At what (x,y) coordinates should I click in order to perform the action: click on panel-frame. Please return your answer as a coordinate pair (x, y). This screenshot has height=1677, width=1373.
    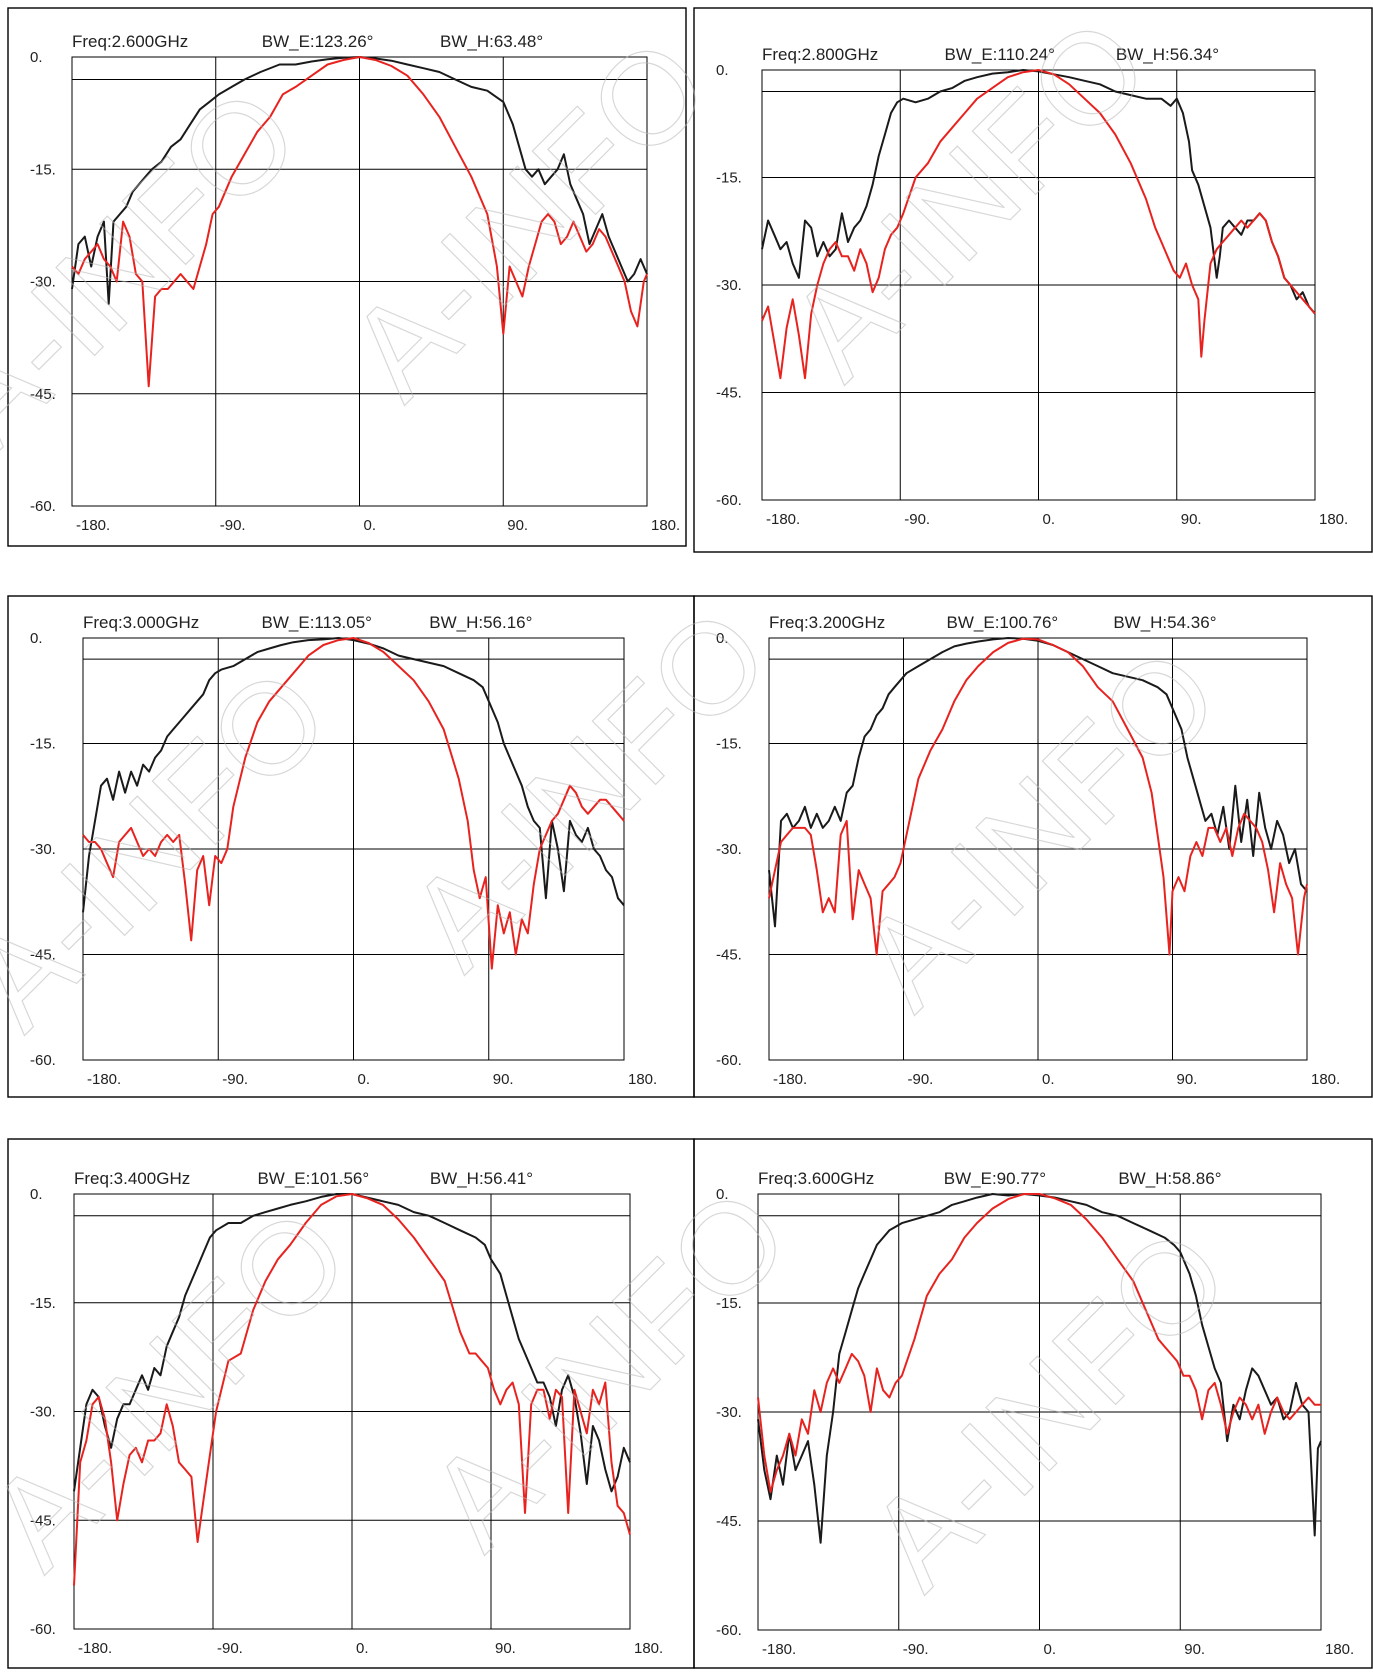
    Looking at the image, I should click on (1033, 846).